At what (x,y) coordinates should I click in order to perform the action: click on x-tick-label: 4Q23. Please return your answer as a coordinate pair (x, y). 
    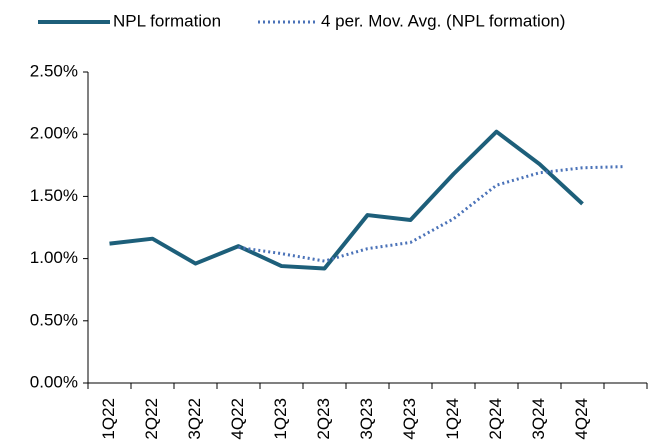
    Looking at the image, I should click on (409, 419).